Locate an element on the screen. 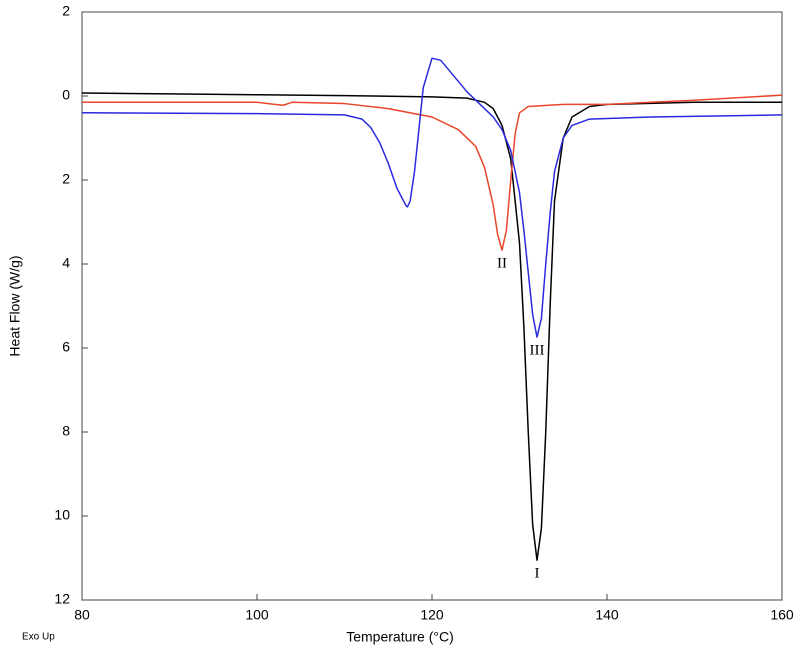 The height and width of the screenshot is (656, 800). y-tick-label: 4 is located at coordinates (66, 263).